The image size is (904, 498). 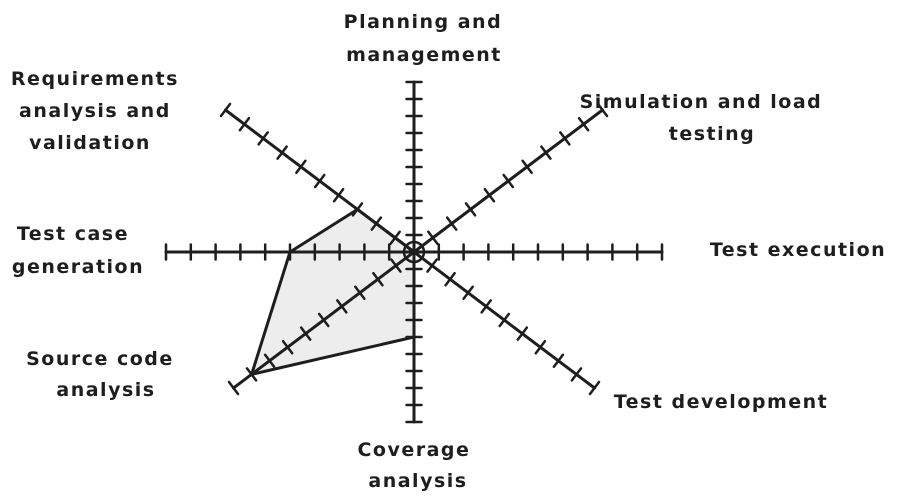 I want to click on center-mark, so click(x=414, y=252).